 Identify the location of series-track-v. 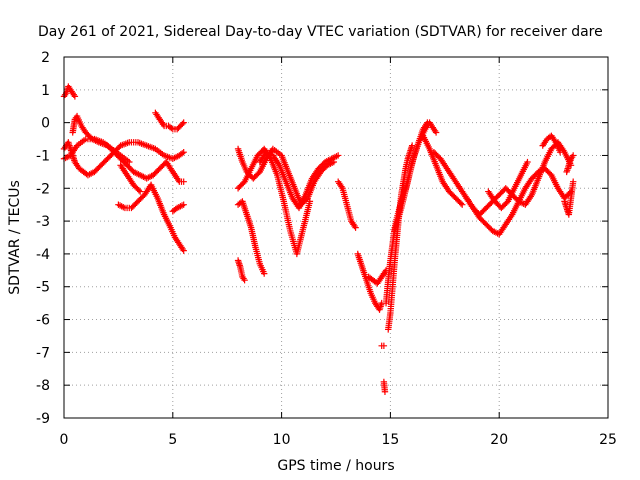
(415, 177).